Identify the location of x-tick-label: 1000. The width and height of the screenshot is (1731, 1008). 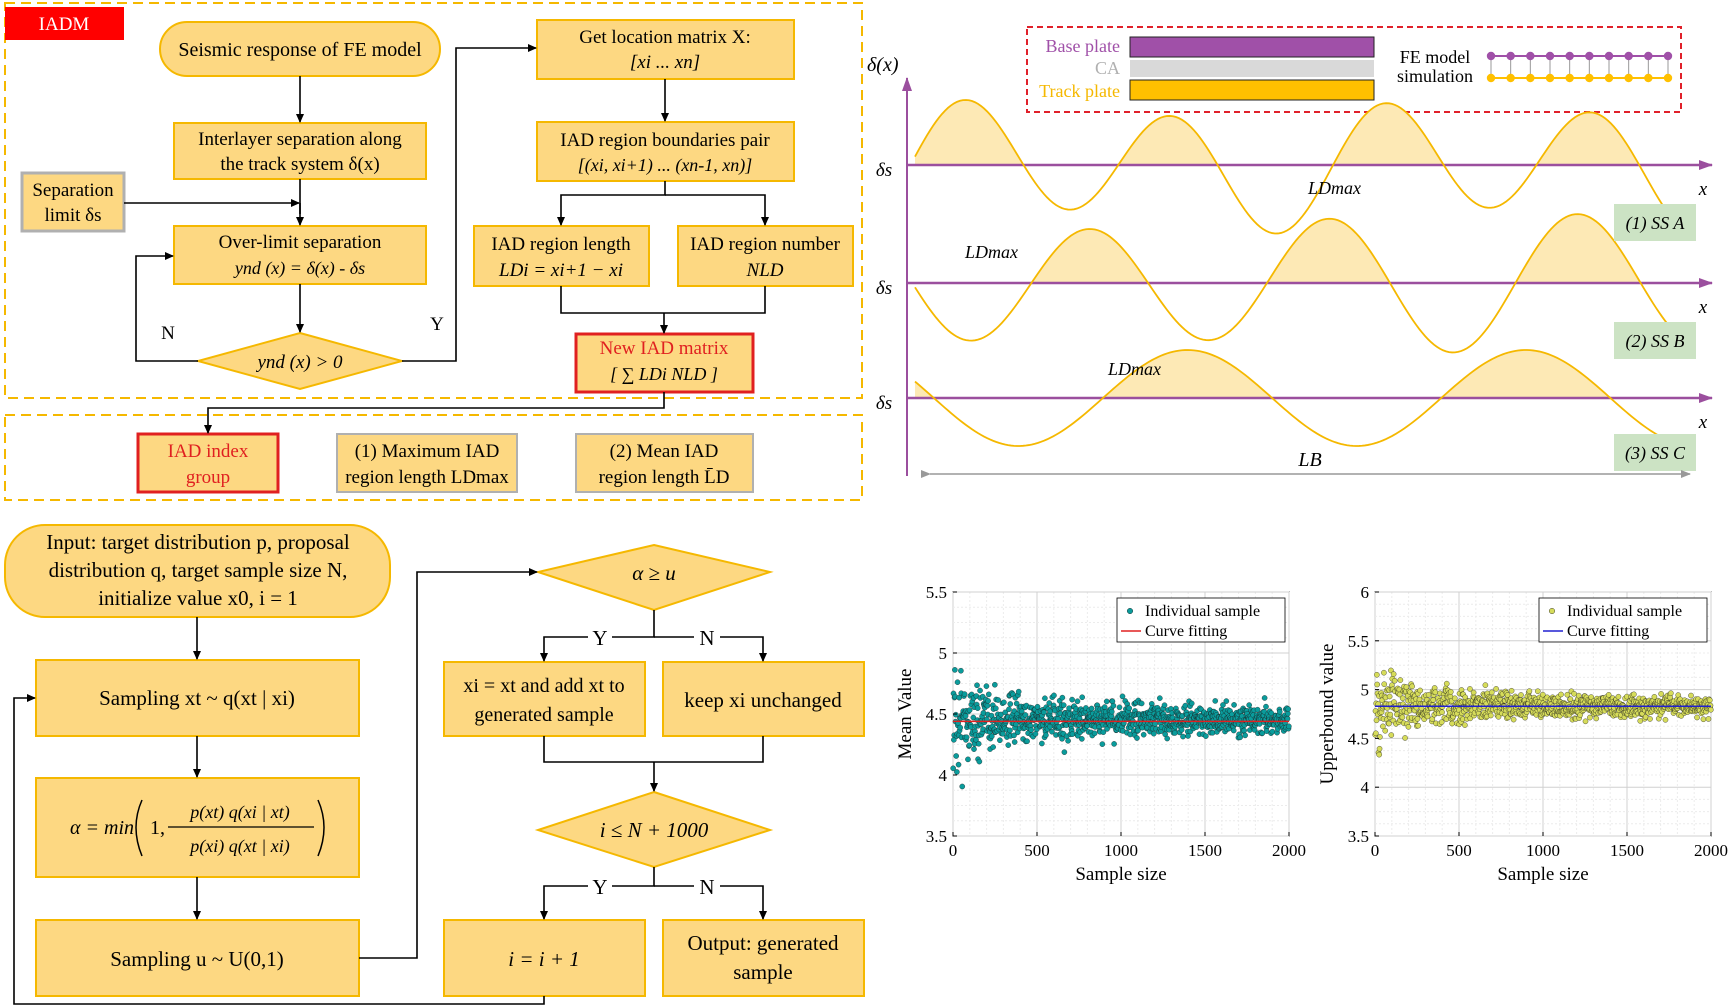
(1121, 850).